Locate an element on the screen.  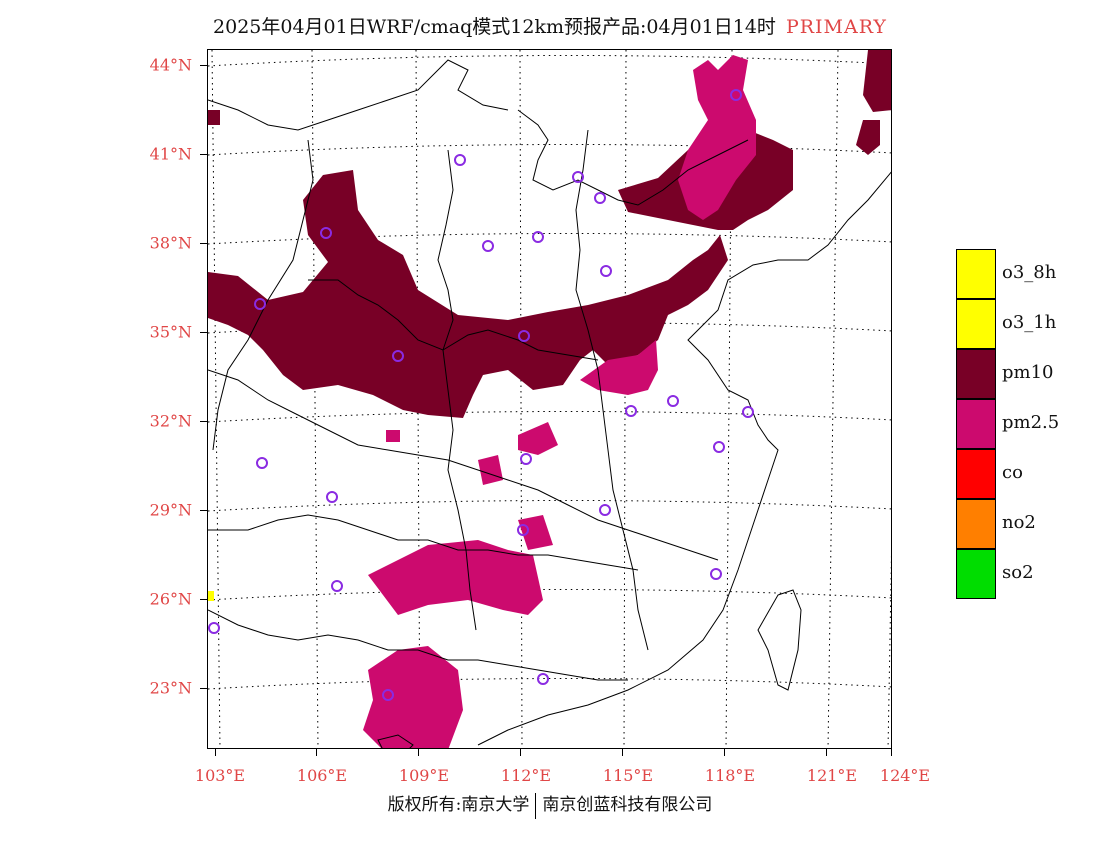
pm10-northern-belt is located at coordinates (468, 294).